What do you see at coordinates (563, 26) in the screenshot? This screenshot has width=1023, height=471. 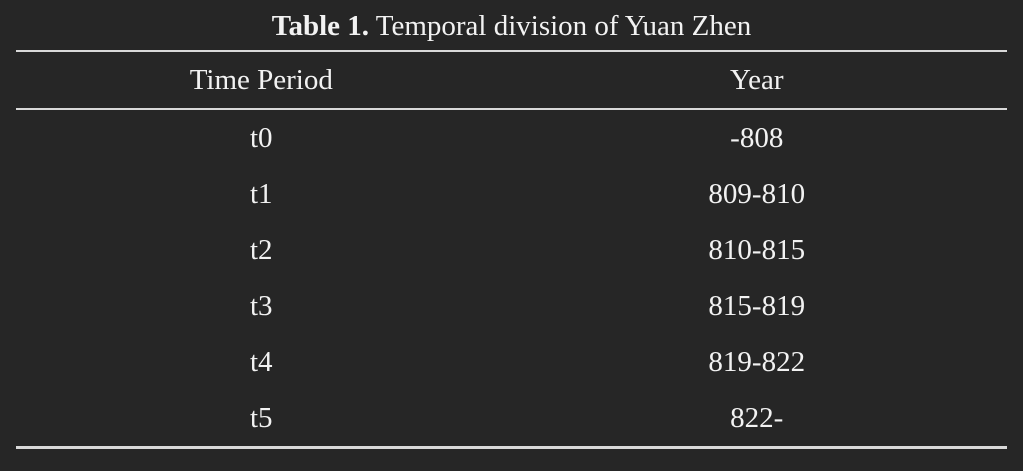 I see `table-caption-text: Temporal division of Yuan Zhen` at bounding box center [563, 26].